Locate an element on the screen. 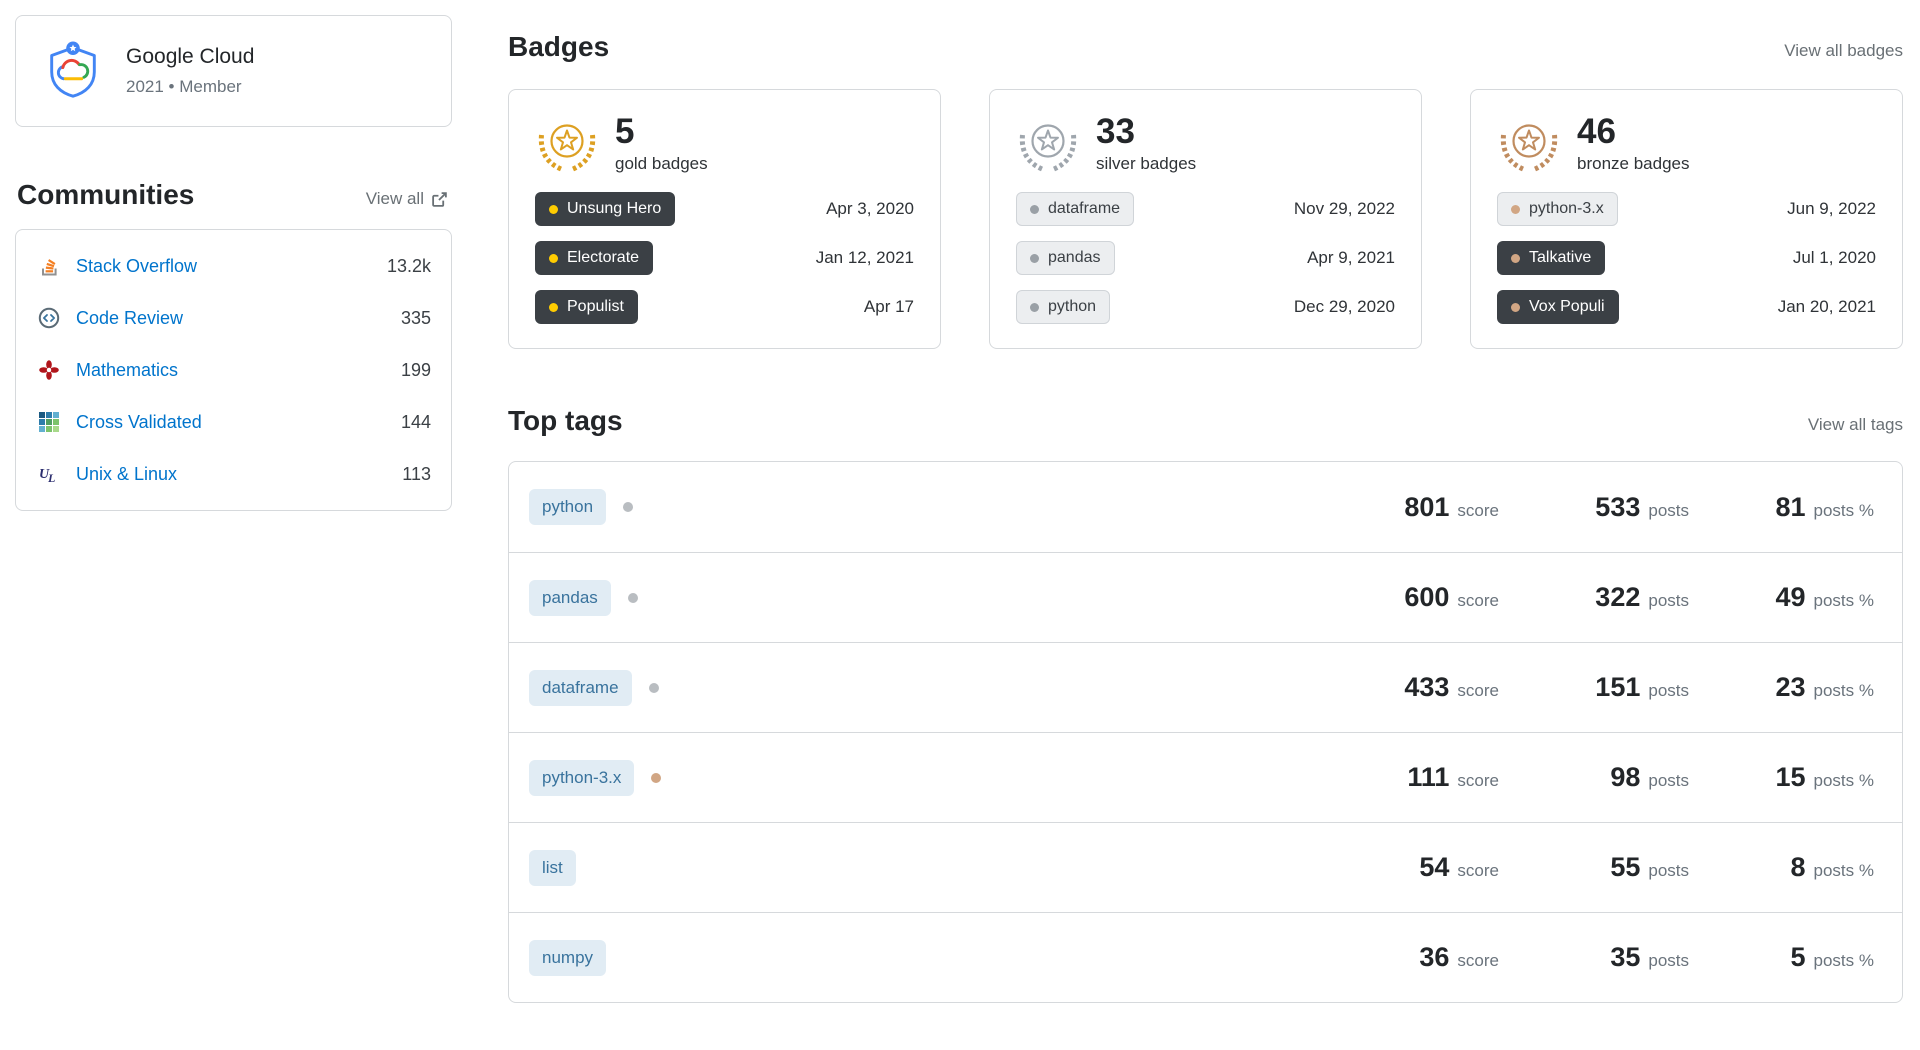 This screenshot has width=1920, height=1050. bronze-badge-label: bronze badges is located at coordinates (1633, 164).